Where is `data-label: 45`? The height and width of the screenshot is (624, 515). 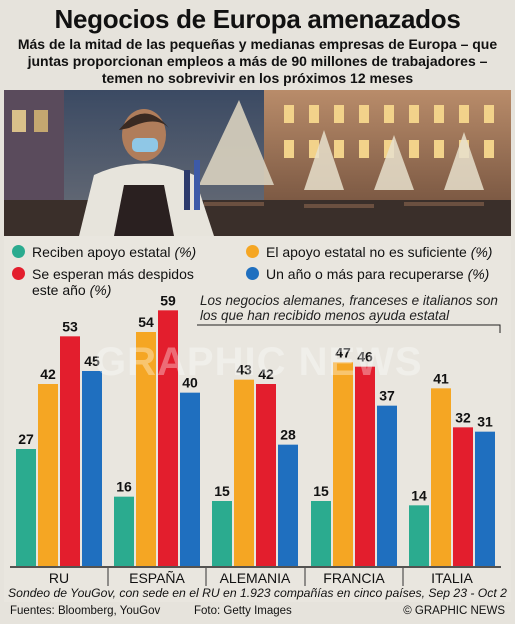 data-label: 45 is located at coordinates (92, 361).